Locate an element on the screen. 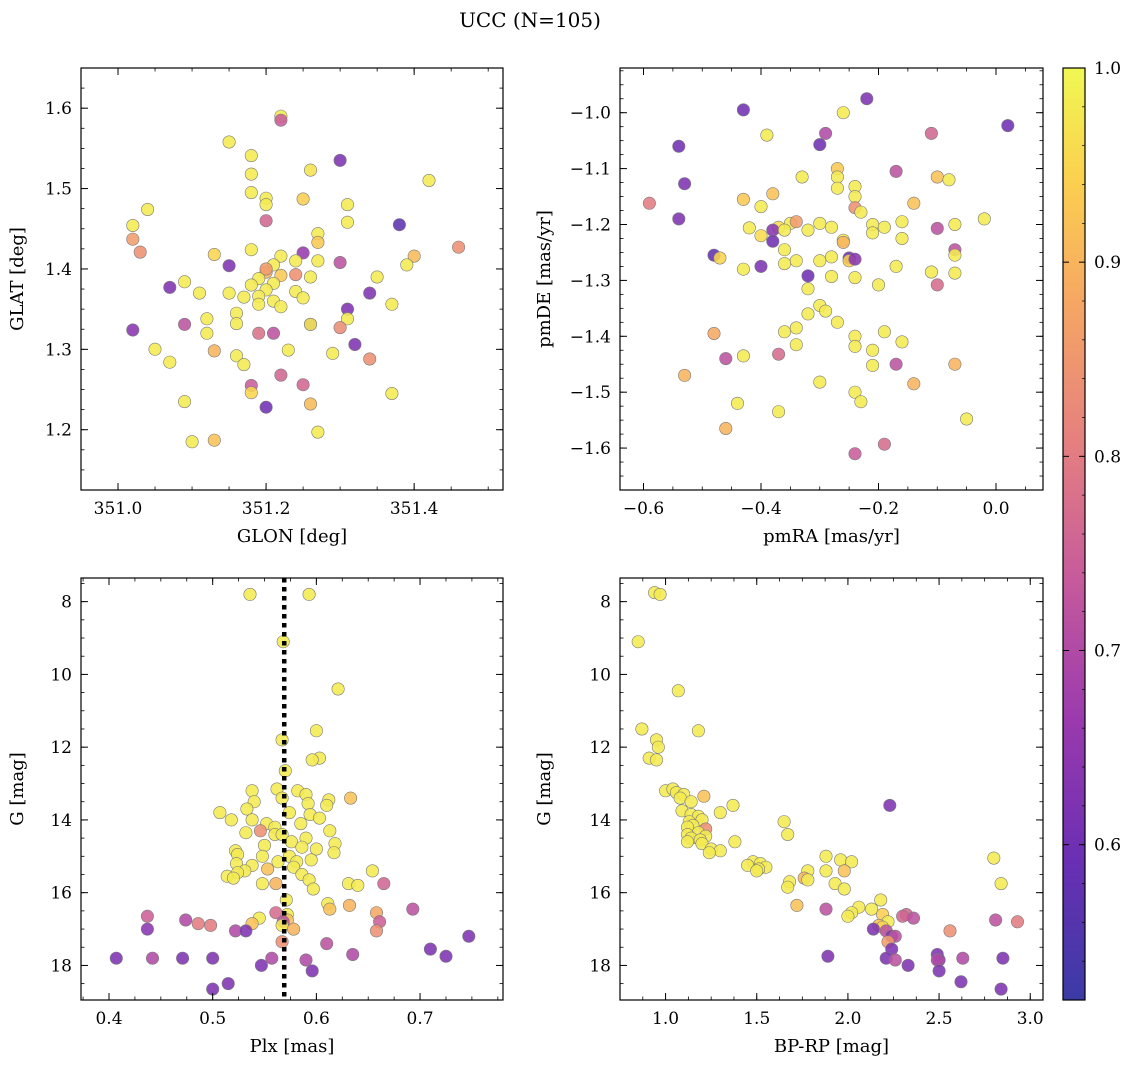 This screenshot has width=1136, height=1068. y-tick-label: −1.0 is located at coordinates (590, 114).